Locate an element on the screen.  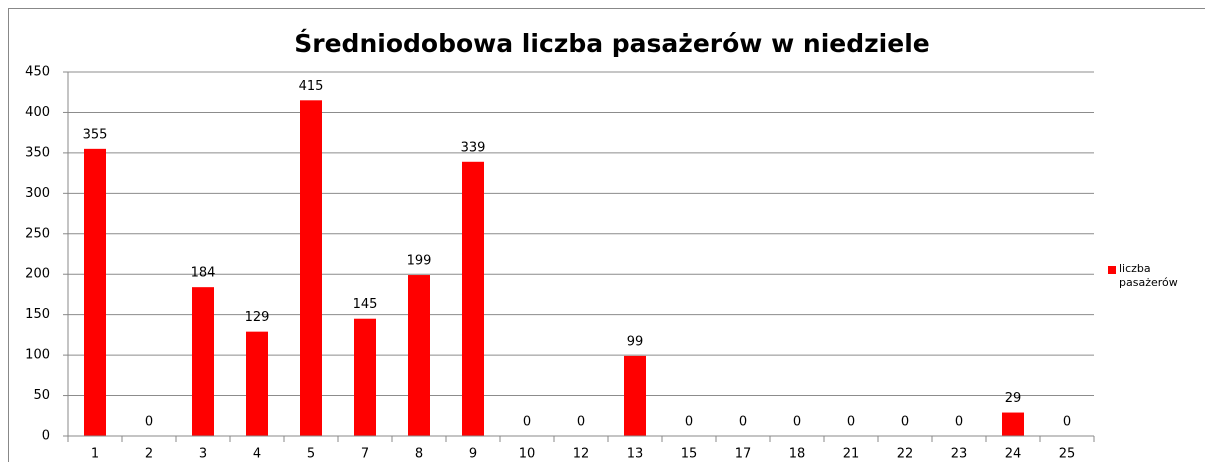
y-tick-label: 400 is located at coordinates (37, 112).